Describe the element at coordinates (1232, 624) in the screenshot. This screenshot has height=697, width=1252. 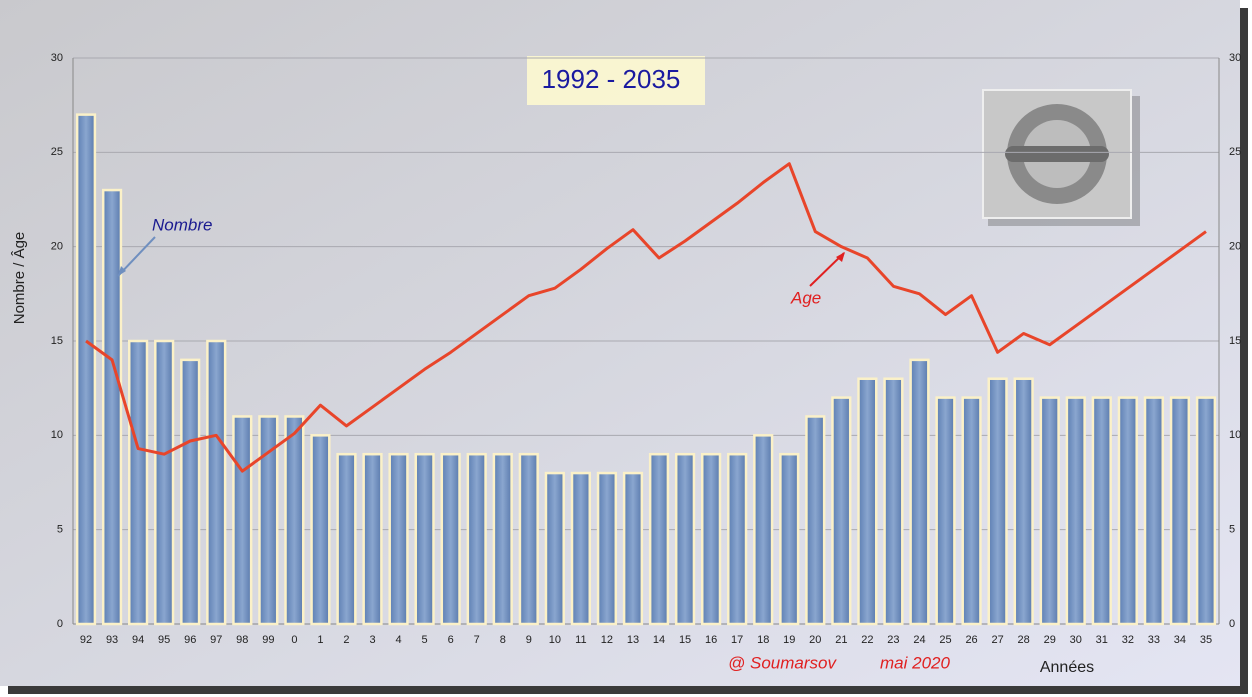
I see `y2-tick-label: 0` at that location.